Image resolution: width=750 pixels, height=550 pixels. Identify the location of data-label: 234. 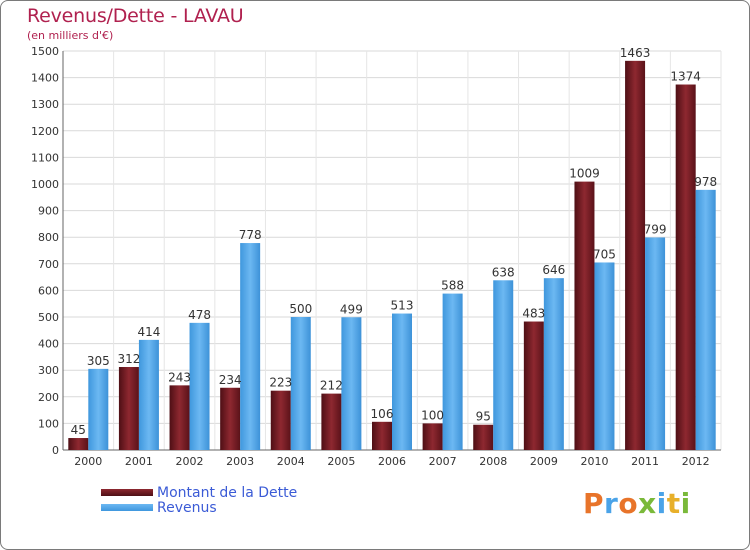
(230, 380).